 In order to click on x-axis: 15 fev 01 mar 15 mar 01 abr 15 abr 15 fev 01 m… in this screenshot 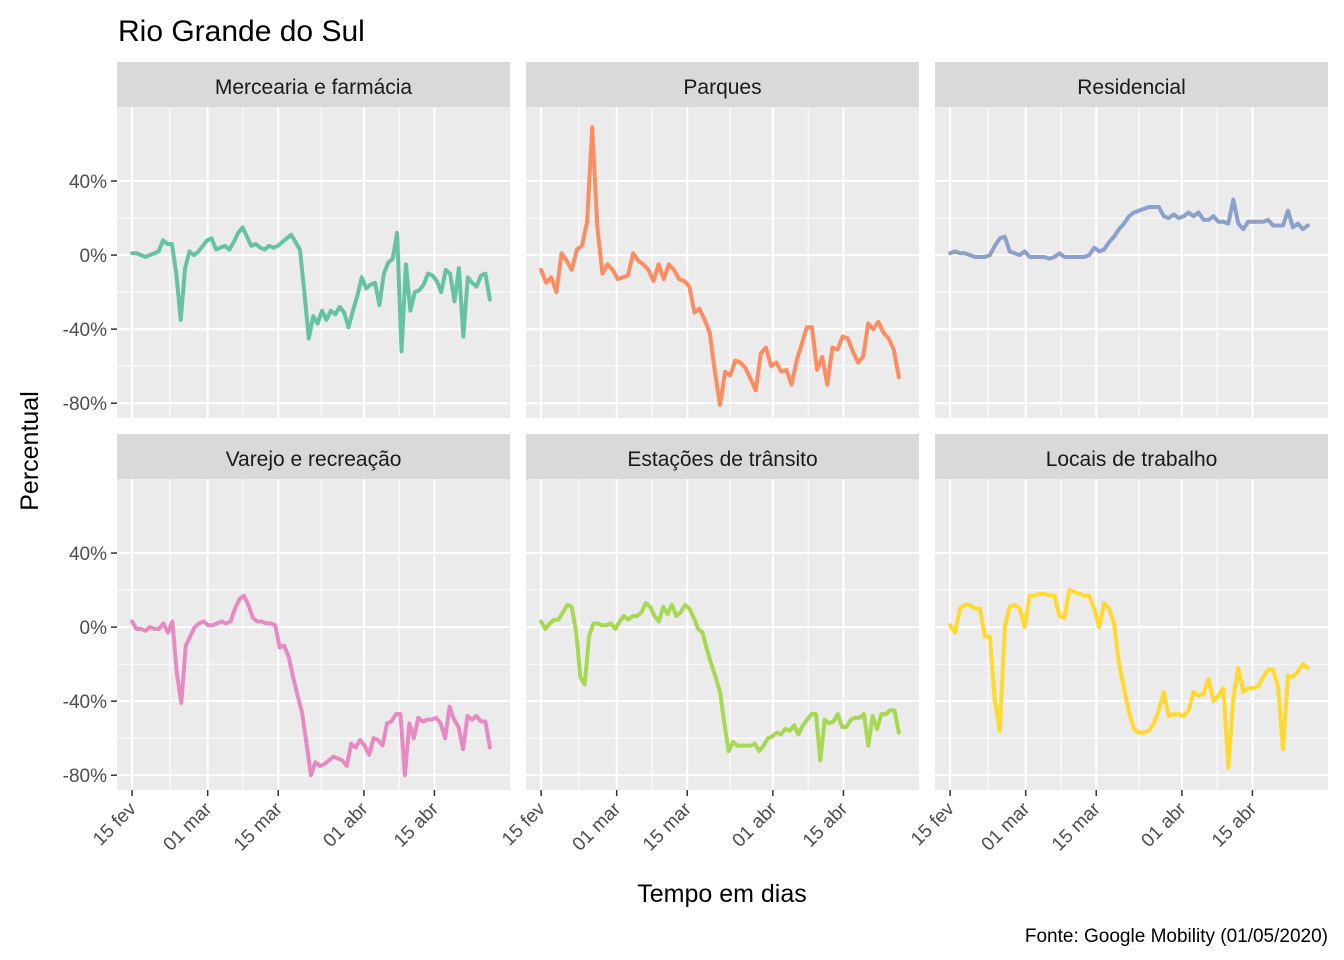, I will do `click(675, 822)`.